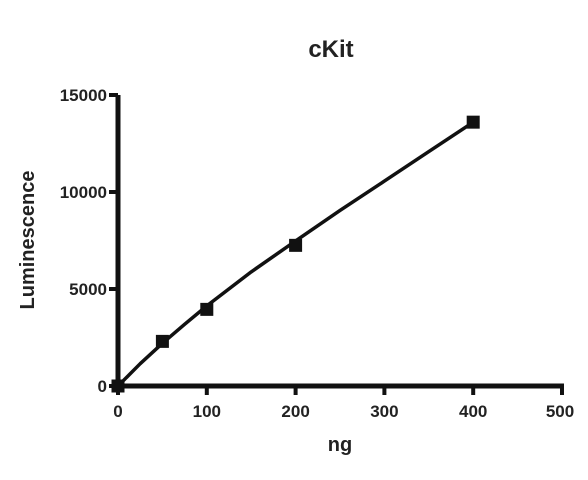 The width and height of the screenshot is (588, 480). I want to click on x-tick-label: 500, so click(560, 411).